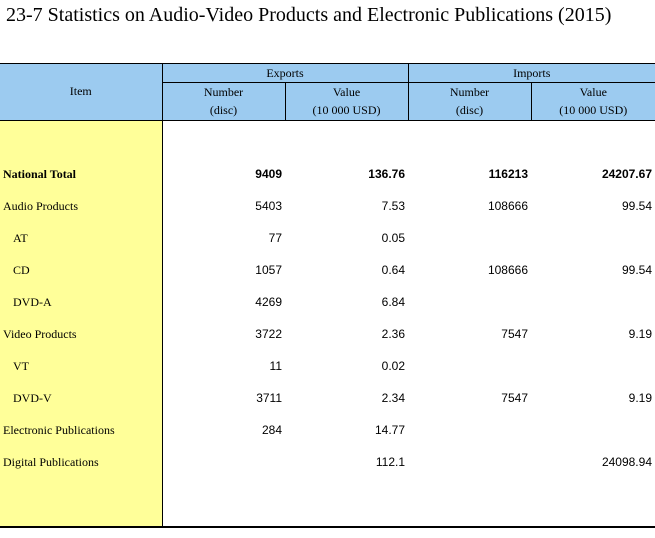 This screenshot has width=655, height=538. What do you see at coordinates (285, 73) in the screenshot?
I see `header-exports: Exports` at bounding box center [285, 73].